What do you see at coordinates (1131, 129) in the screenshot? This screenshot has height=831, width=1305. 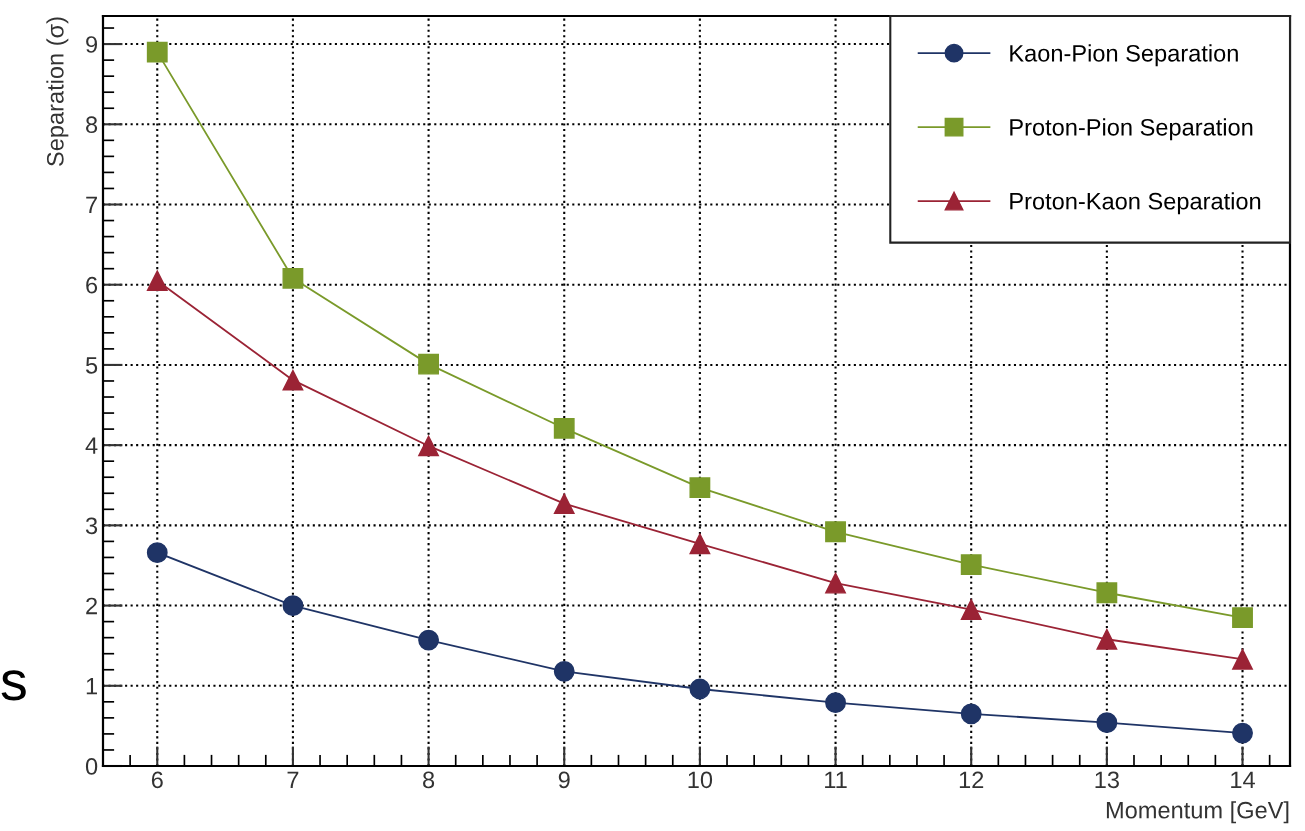 I see `legend-label: Proton-Pion Separation` at bounding box center [1131, 129].